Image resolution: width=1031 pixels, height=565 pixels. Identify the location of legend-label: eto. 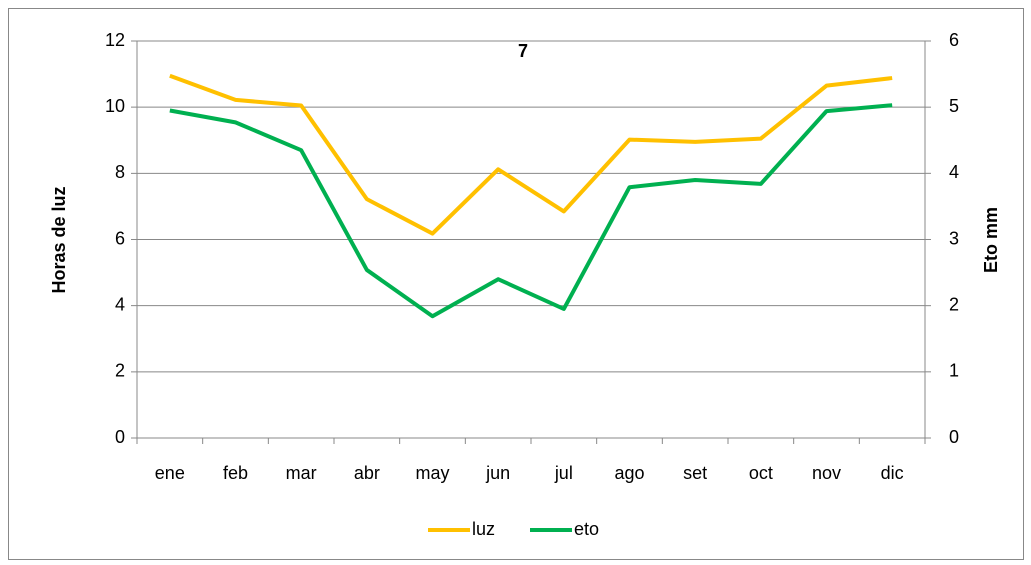
(586, 529).